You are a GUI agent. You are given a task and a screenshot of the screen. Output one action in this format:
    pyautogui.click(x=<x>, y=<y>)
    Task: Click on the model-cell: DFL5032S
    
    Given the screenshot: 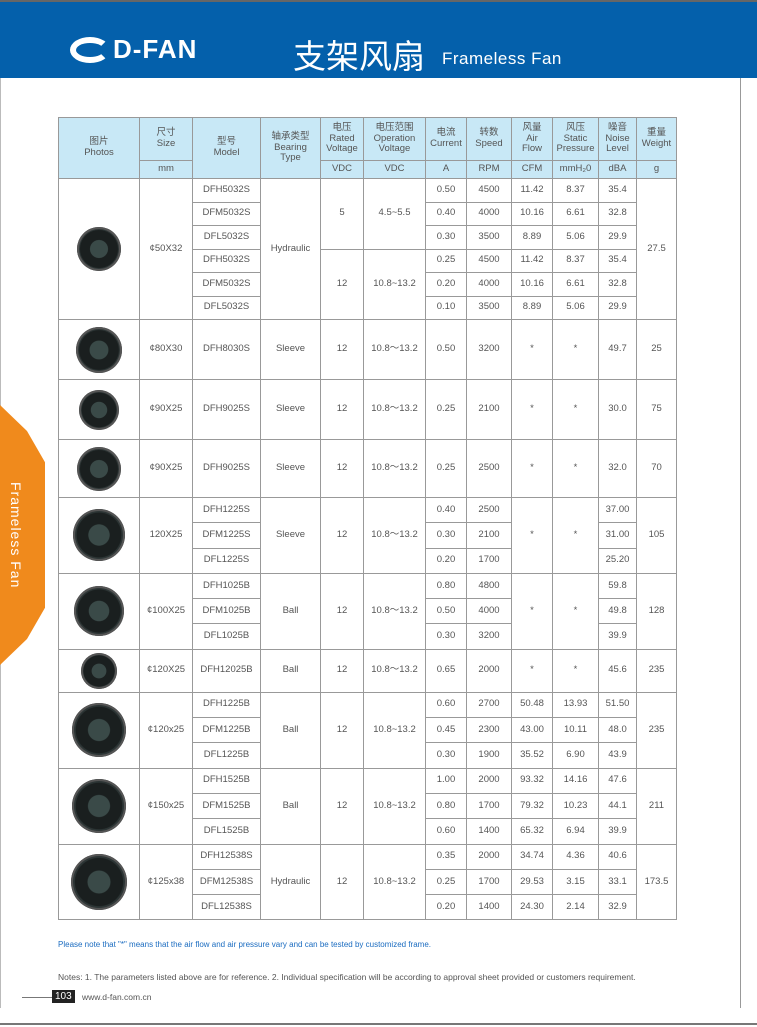 What is the action you would take?
    pyautogui.click(x=226, y=307)
    